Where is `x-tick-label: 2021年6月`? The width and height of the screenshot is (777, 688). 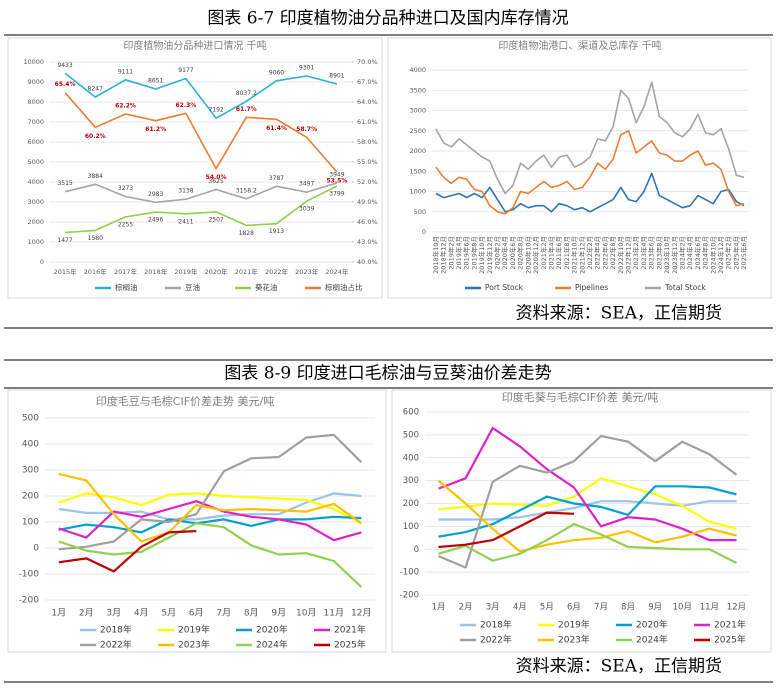 x-tick-label: 2021年6月 is located at coordinates (558, 253).